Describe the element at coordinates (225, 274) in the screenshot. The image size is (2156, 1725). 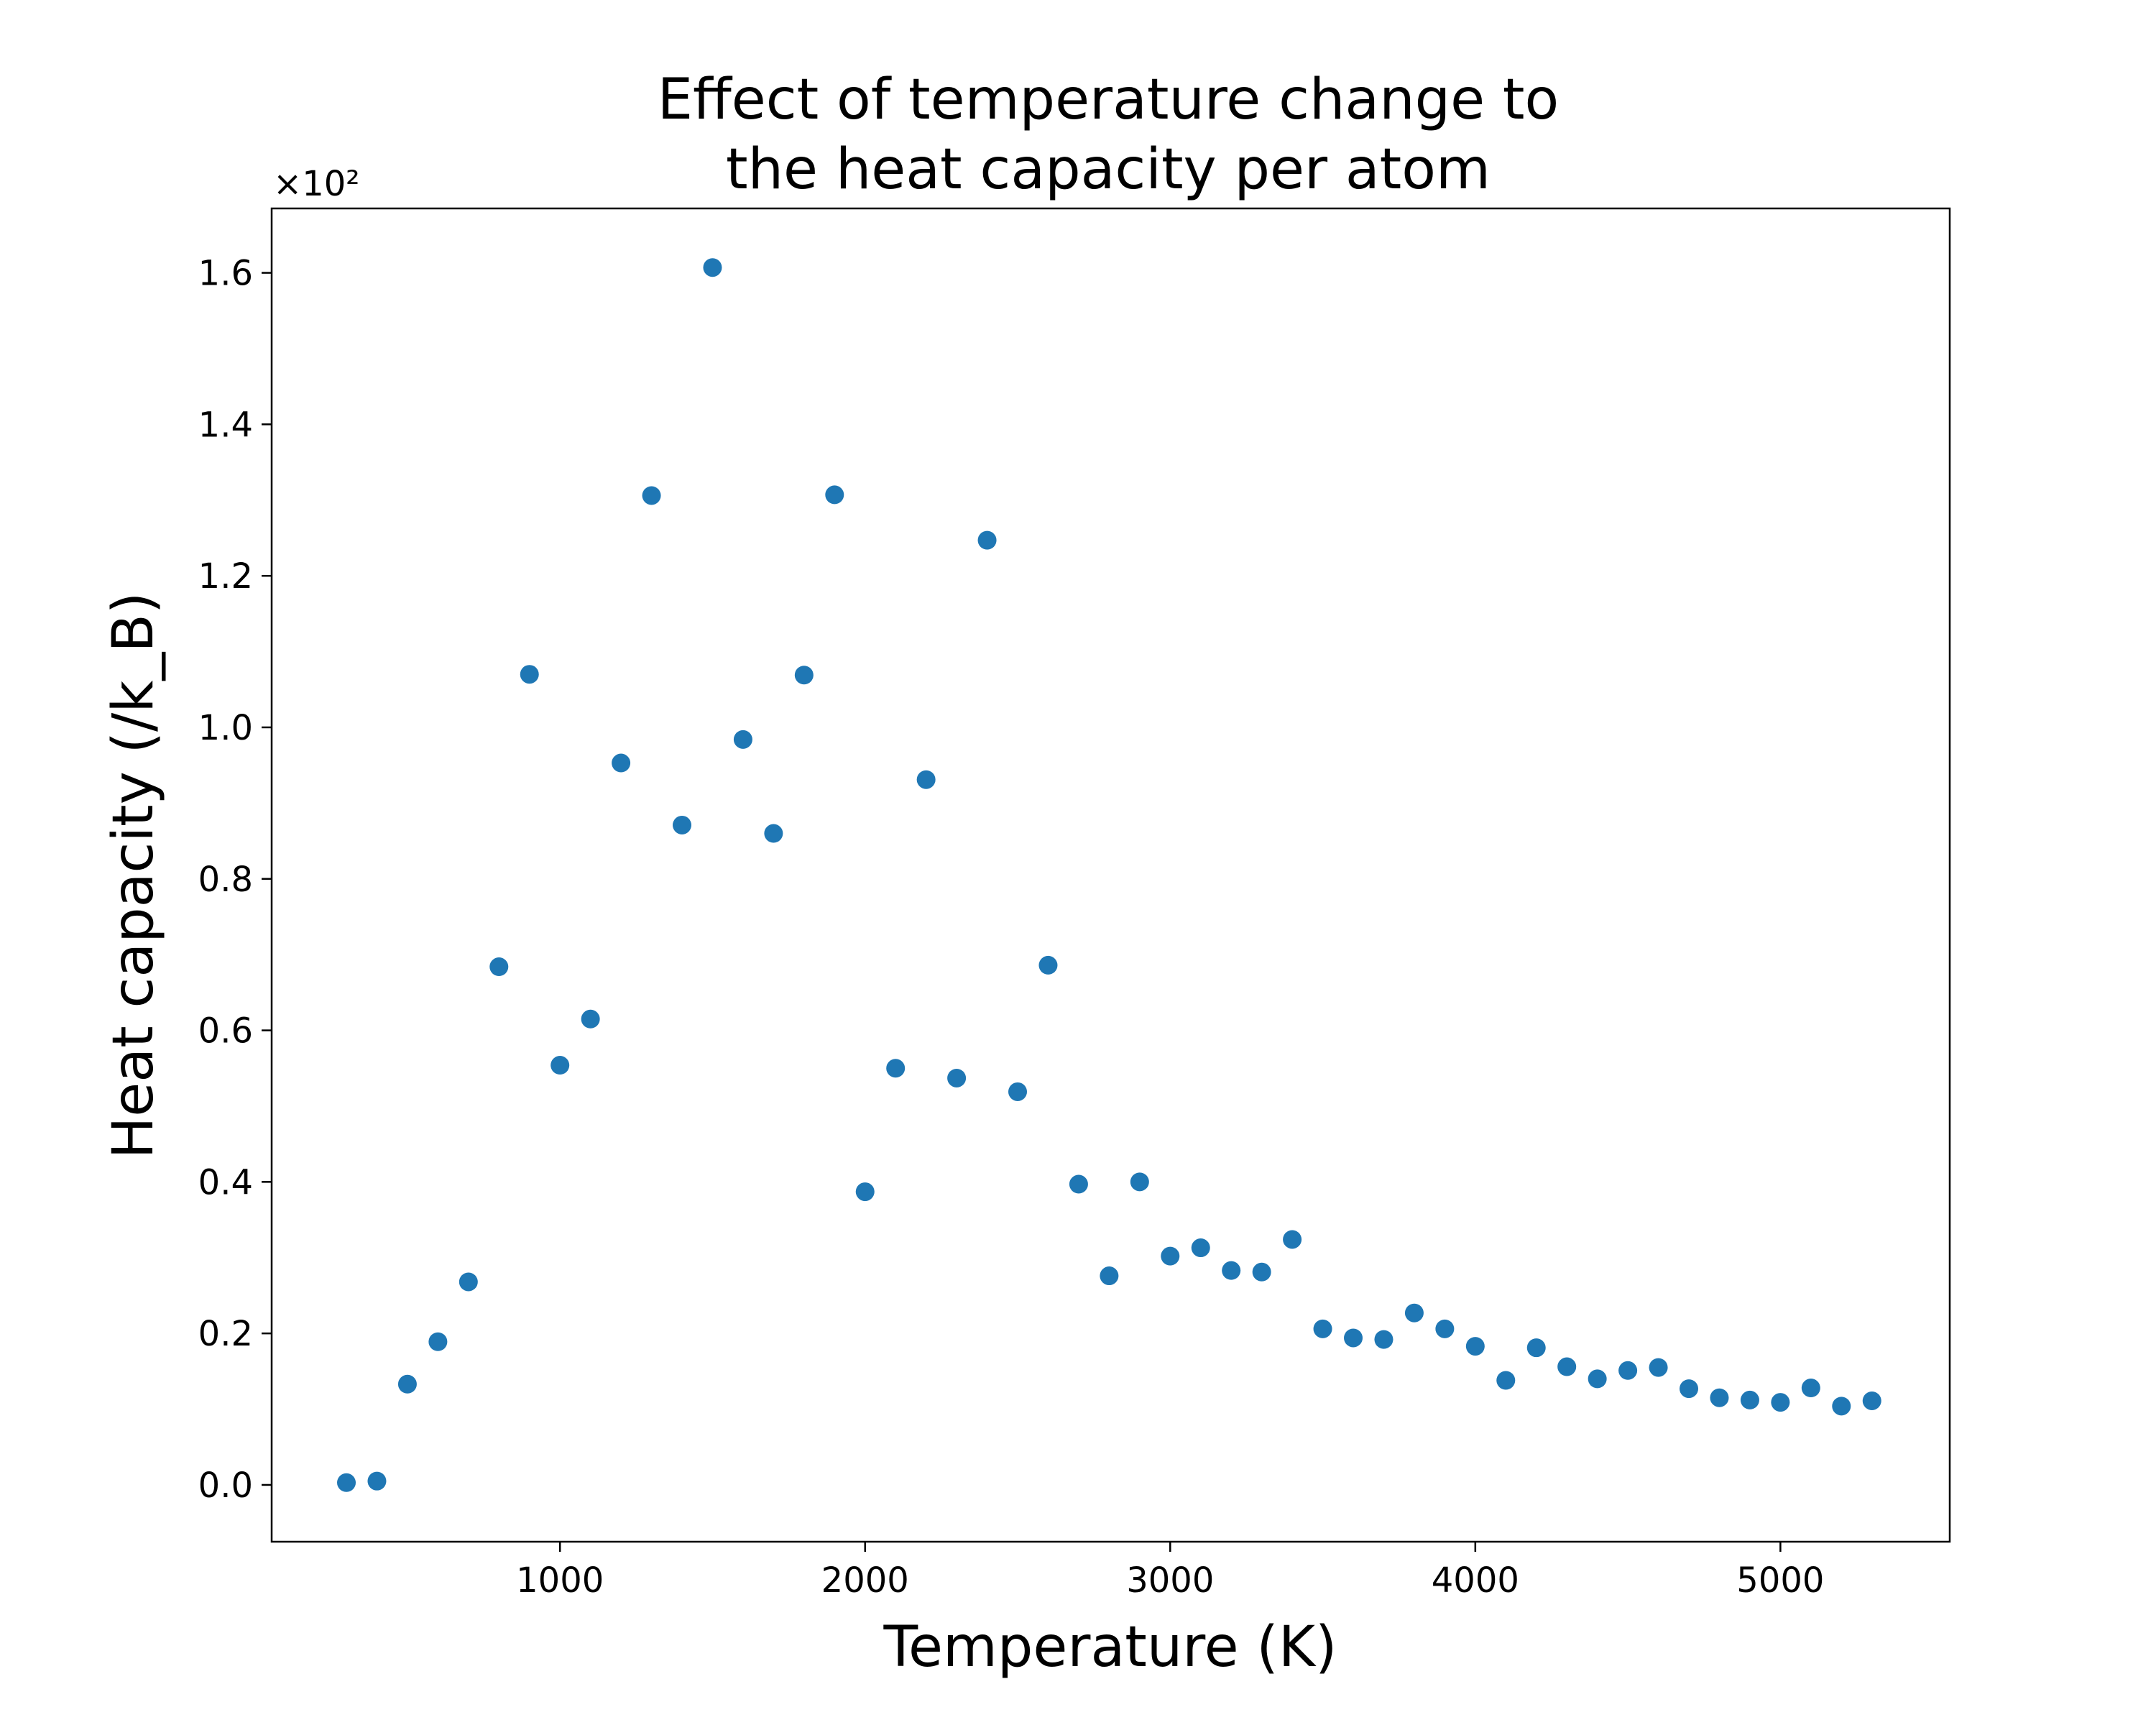
I see `y-tick-label: 1.6` at that location.